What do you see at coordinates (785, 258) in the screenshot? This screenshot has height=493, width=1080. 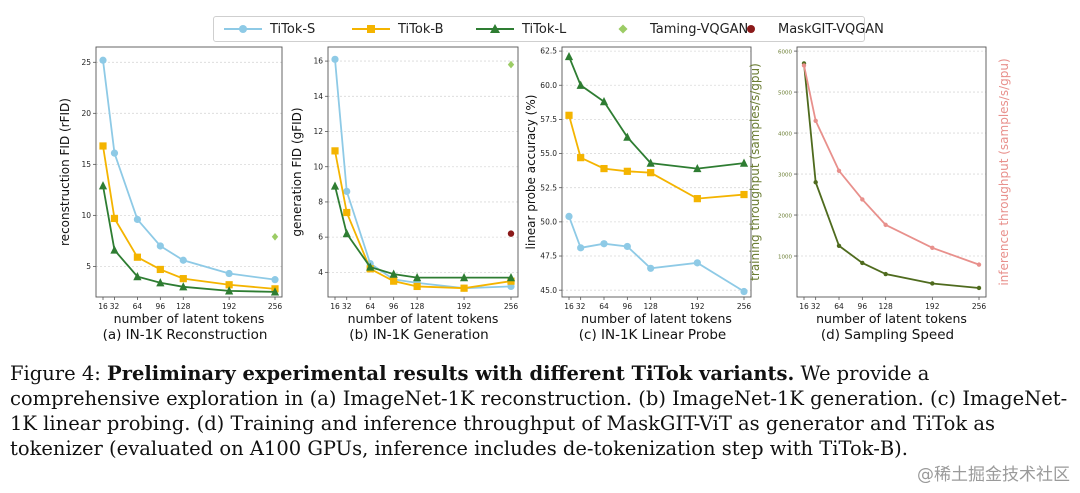 I see `y-tick-label: 1000` at bounding box center [785, 258].